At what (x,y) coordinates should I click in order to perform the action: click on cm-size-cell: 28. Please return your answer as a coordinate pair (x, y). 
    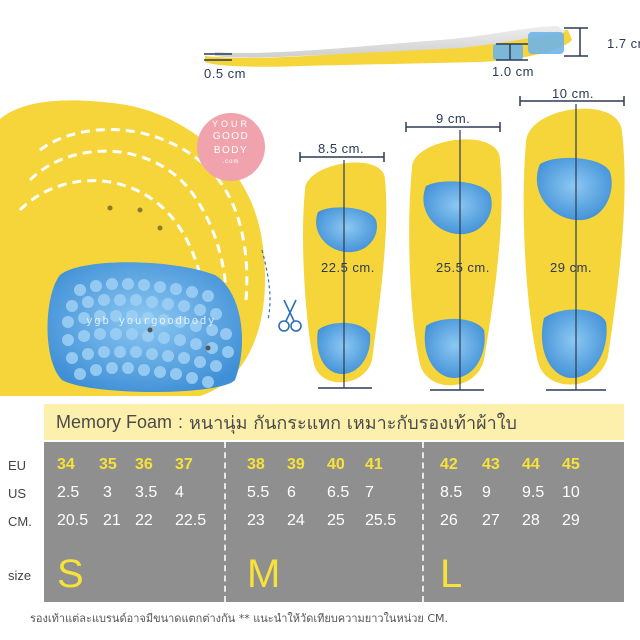
    Looking at the image, I should click on (531, 520).